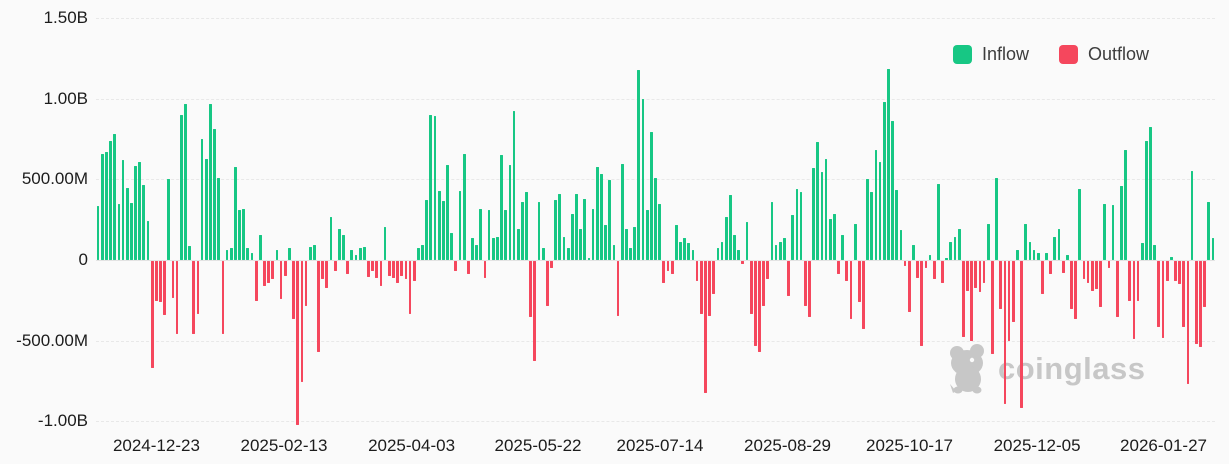 This screenshot has width=1229, height=464. Describe the element at coordinates (990, 54) in the screenshot. I see `legend-item-inflow: Inflow` at that location.